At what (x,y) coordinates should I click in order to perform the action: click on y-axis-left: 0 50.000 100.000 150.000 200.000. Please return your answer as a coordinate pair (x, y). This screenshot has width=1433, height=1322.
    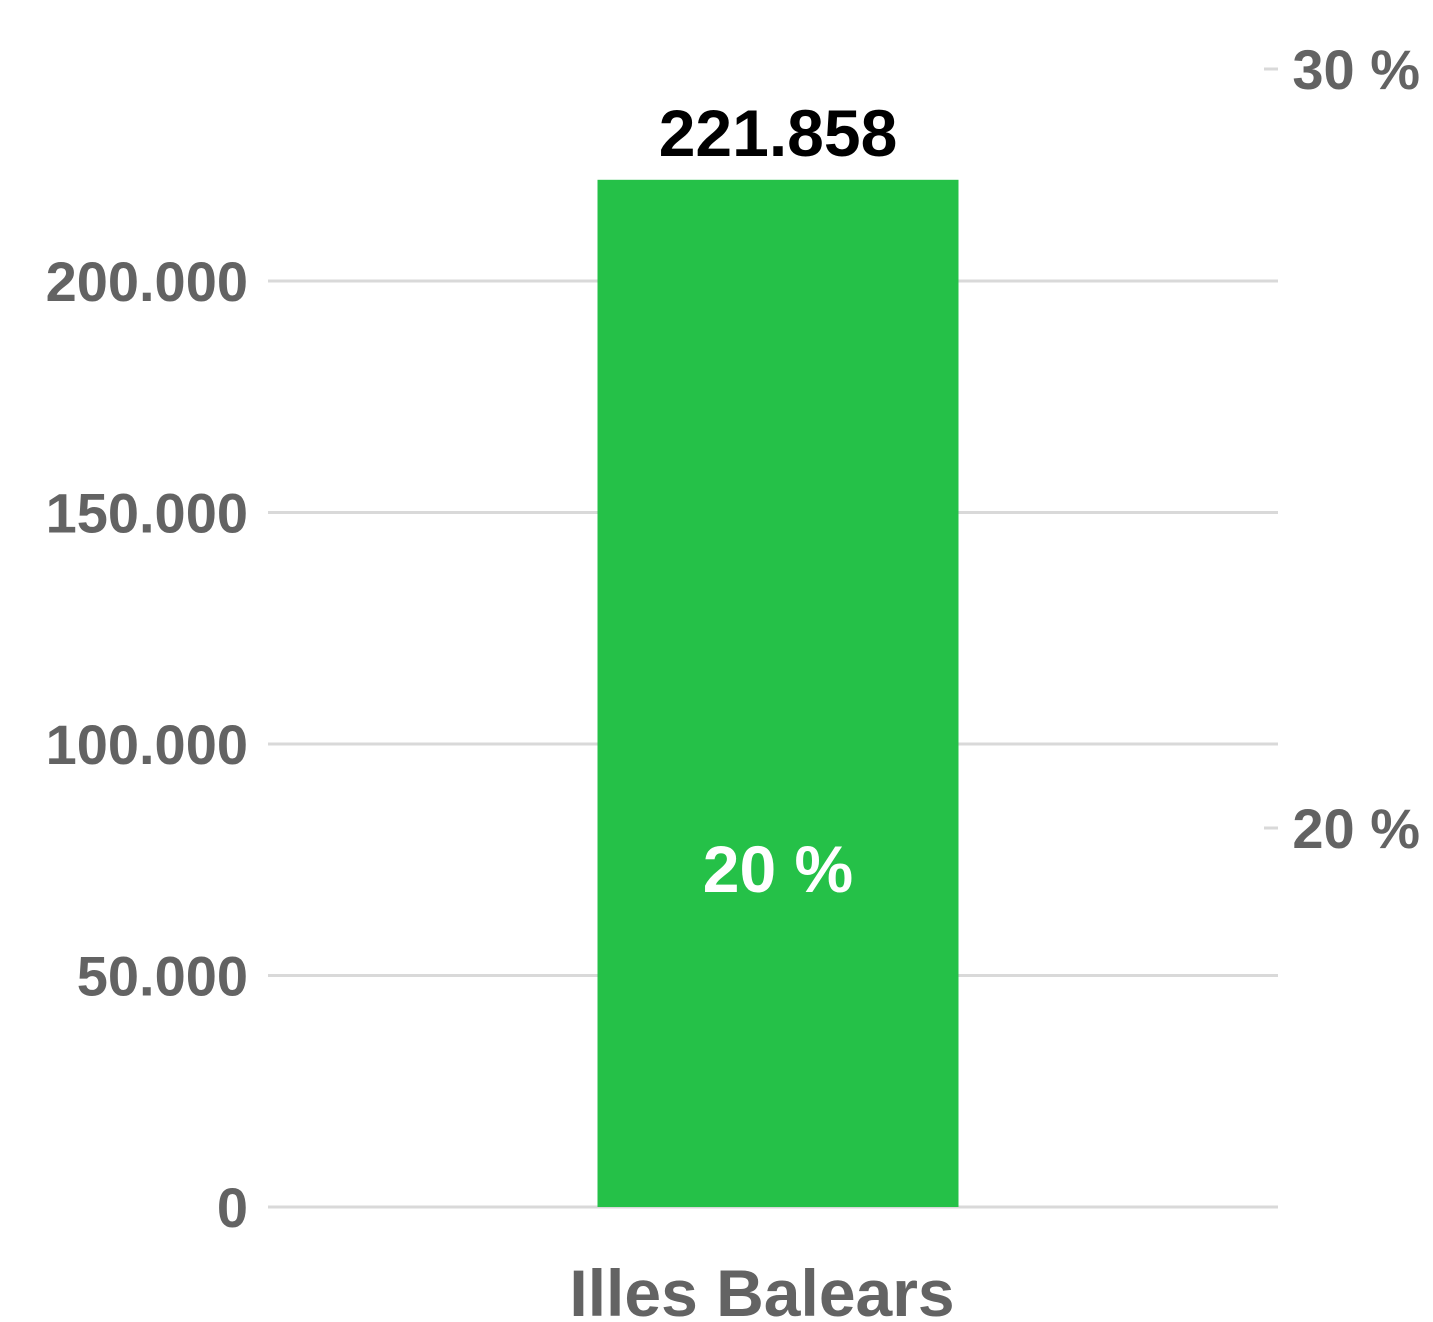
    Looking at the image, I should click on (147, 744).